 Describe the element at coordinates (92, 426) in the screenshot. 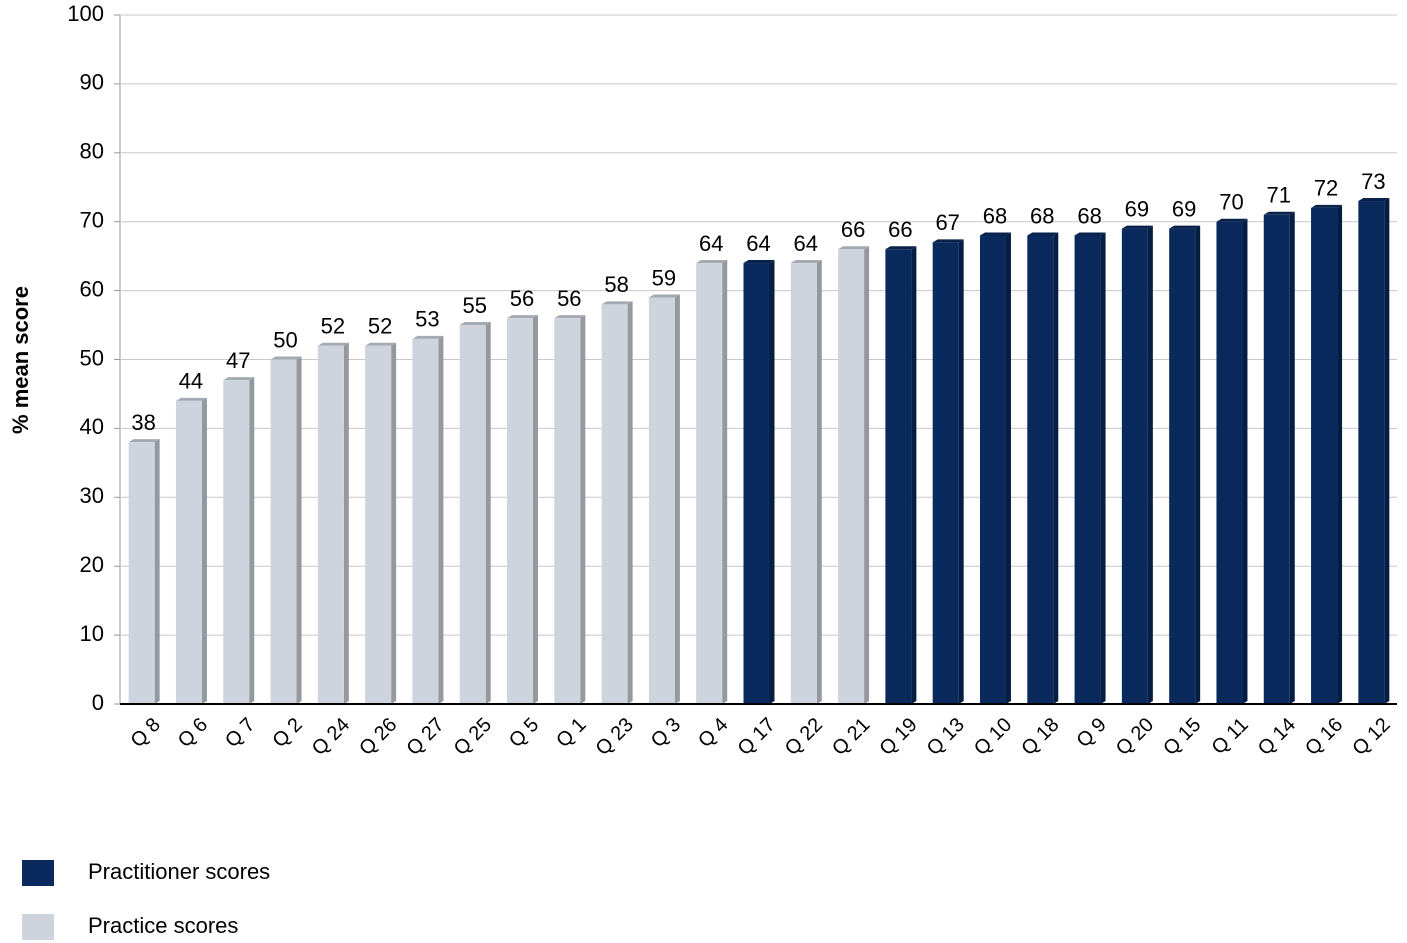

I see `y-tick-label: 40` at that location.